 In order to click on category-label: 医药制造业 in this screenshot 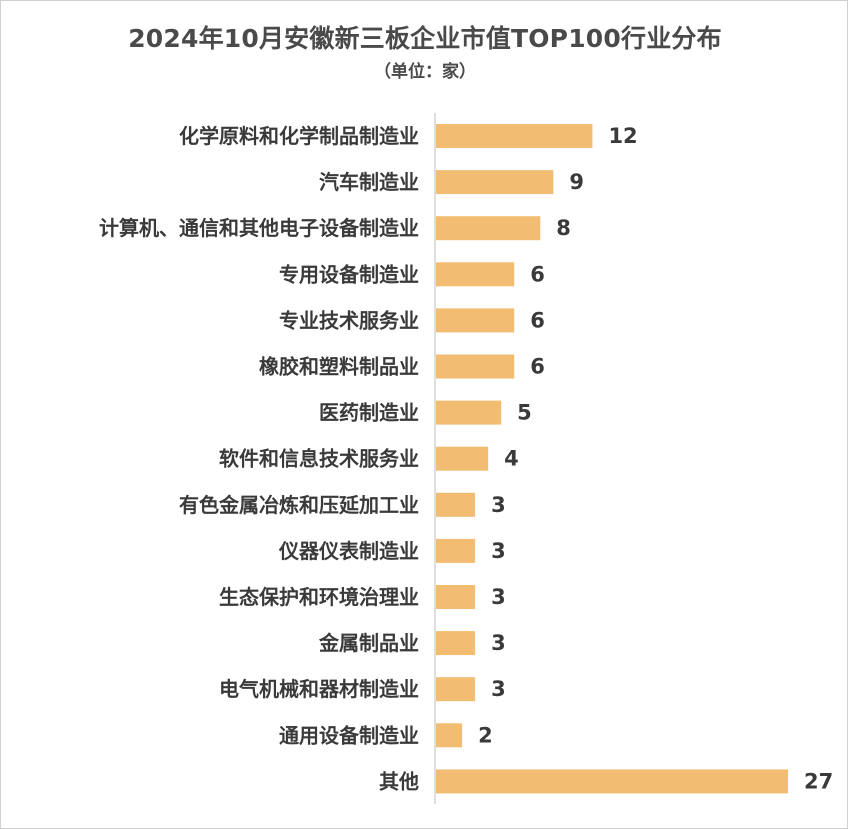, I will do `click(369, 413)`.